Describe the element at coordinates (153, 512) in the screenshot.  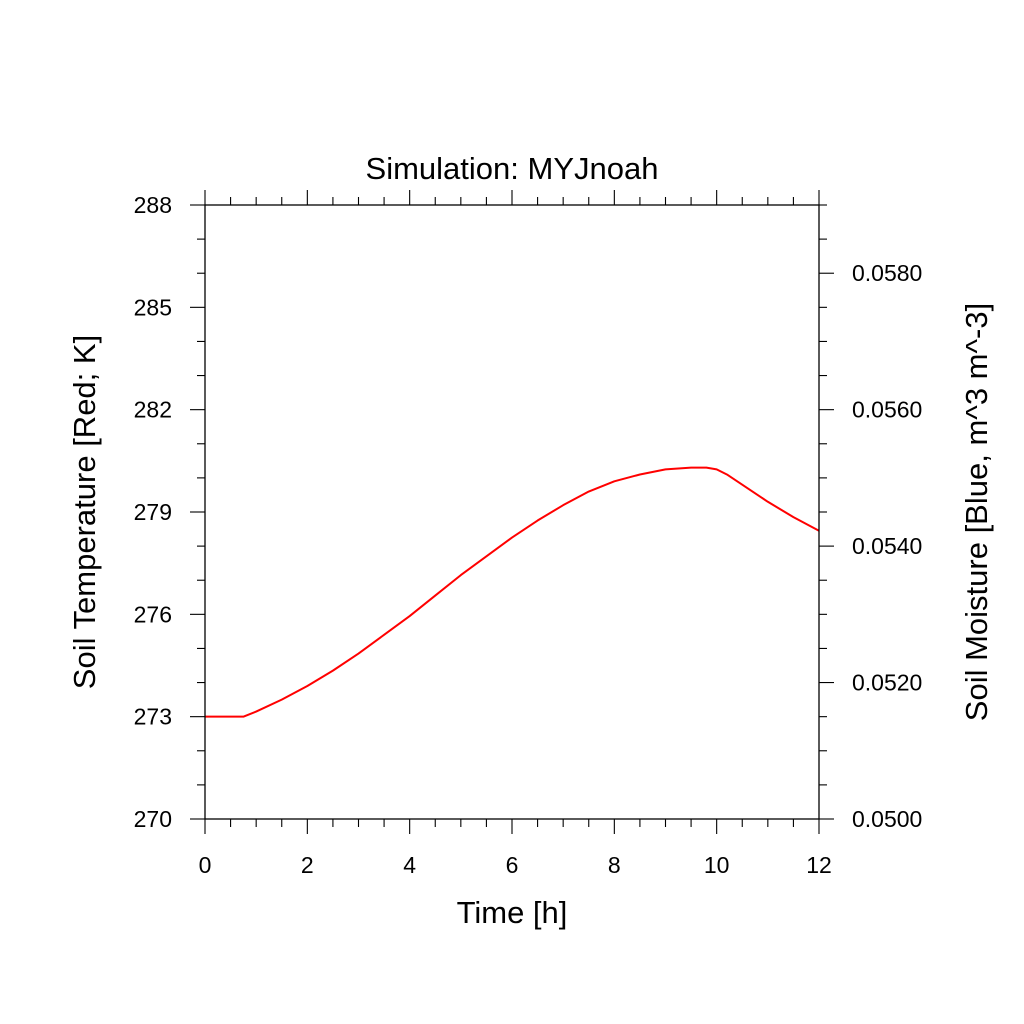
I see `y-left-tick-label: 279` at that location.